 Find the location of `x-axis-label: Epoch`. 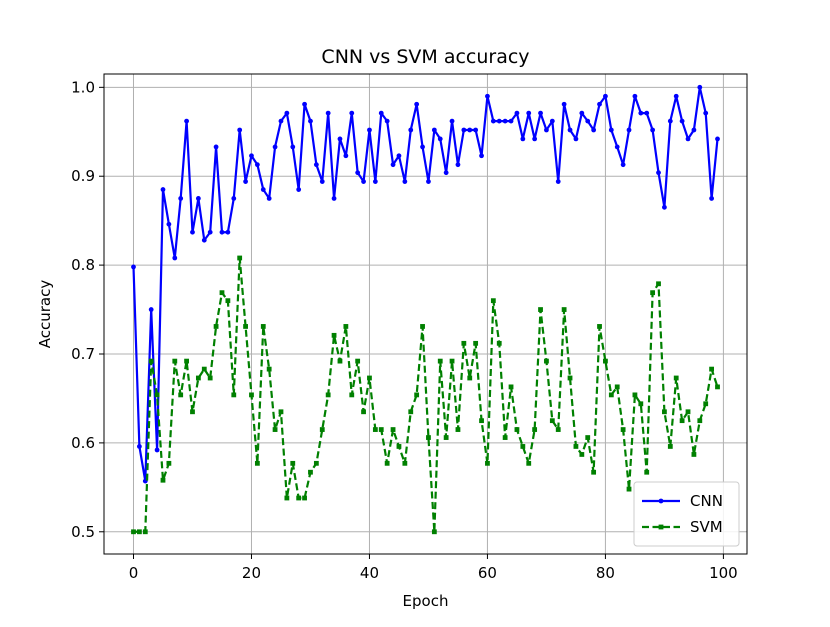

x-axis-label: Epoch is located at coordinates (426, 601).